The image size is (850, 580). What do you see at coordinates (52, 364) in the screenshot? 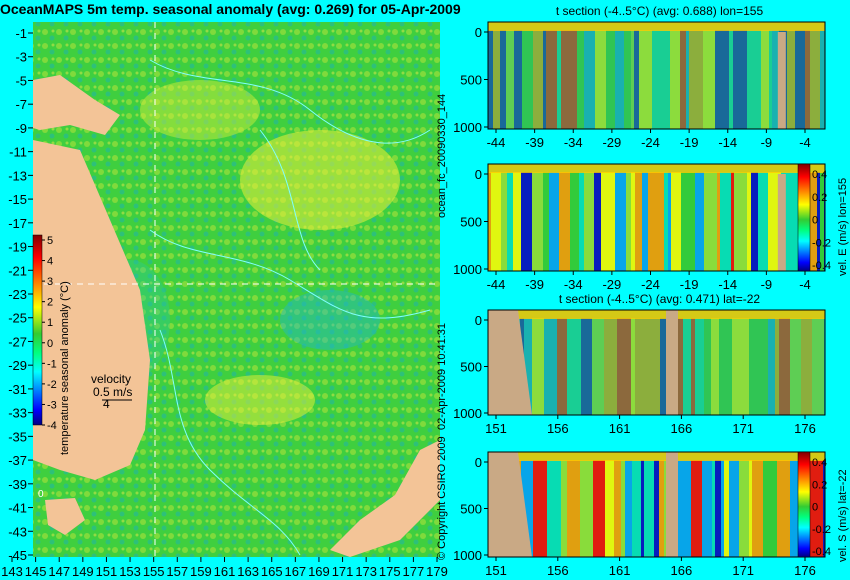
I see `colorbar-tick-label: -1` at bounding box center [52, 364].